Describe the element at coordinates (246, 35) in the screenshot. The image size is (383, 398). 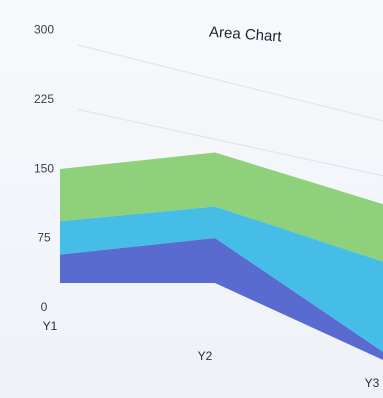
I see `chart-title: Area Chart` at that location.